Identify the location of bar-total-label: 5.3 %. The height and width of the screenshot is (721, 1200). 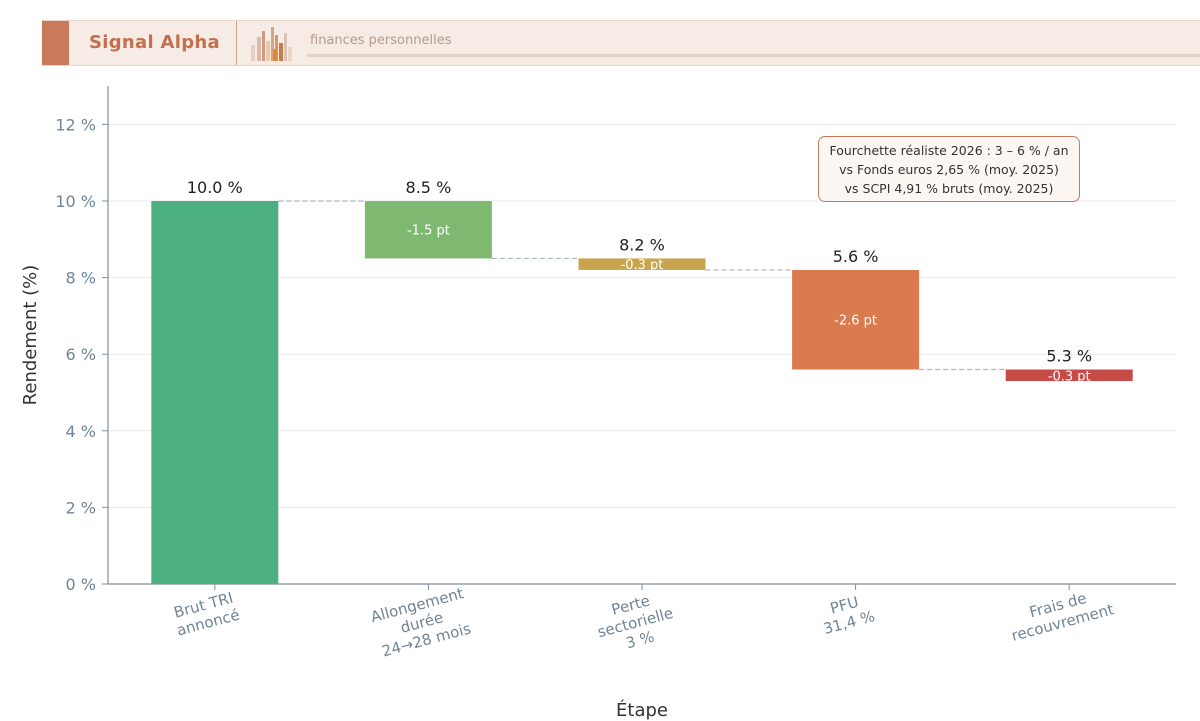
(1069, 356).